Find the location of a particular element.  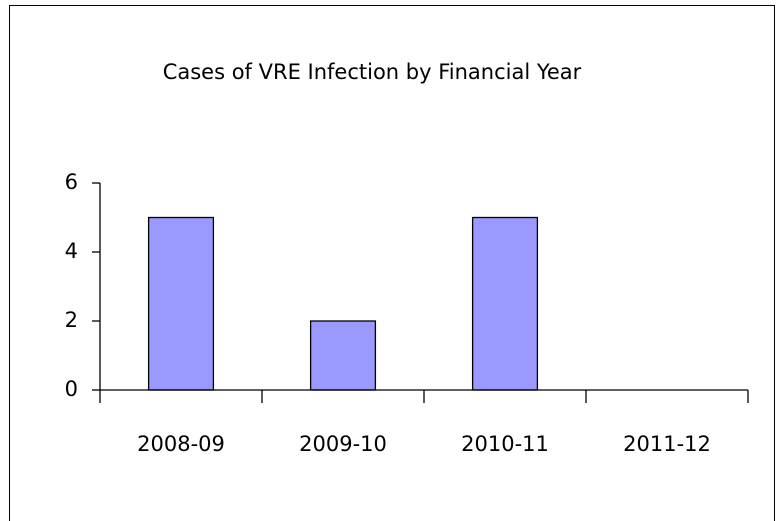

y-tick-label: 4 is located at coordinates (71, 251).